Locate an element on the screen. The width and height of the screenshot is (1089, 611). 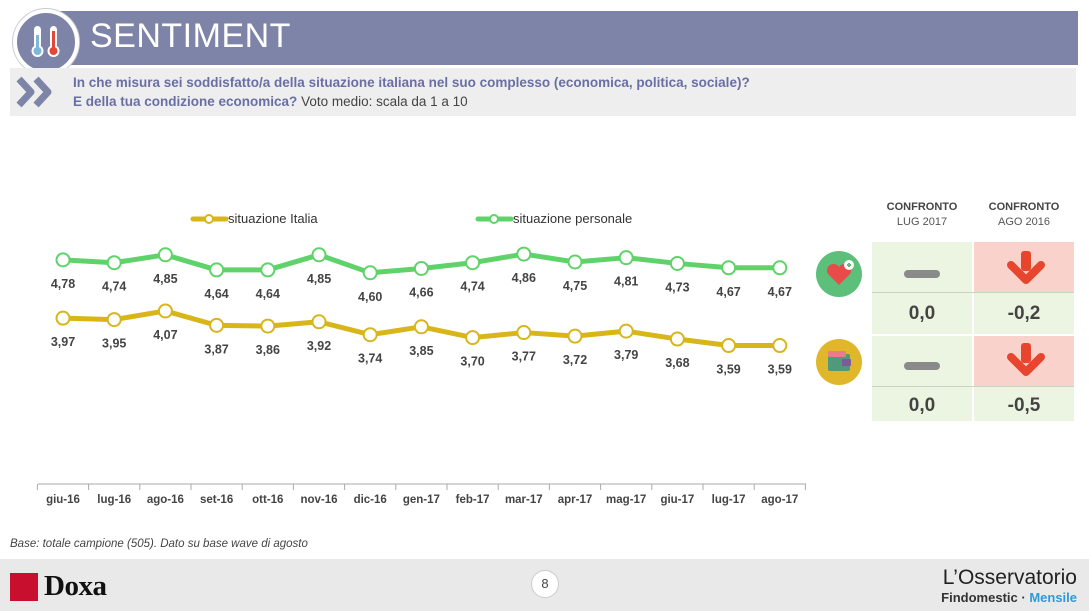
x-tick-label: giu-16 is located at coordinates (63, 500).